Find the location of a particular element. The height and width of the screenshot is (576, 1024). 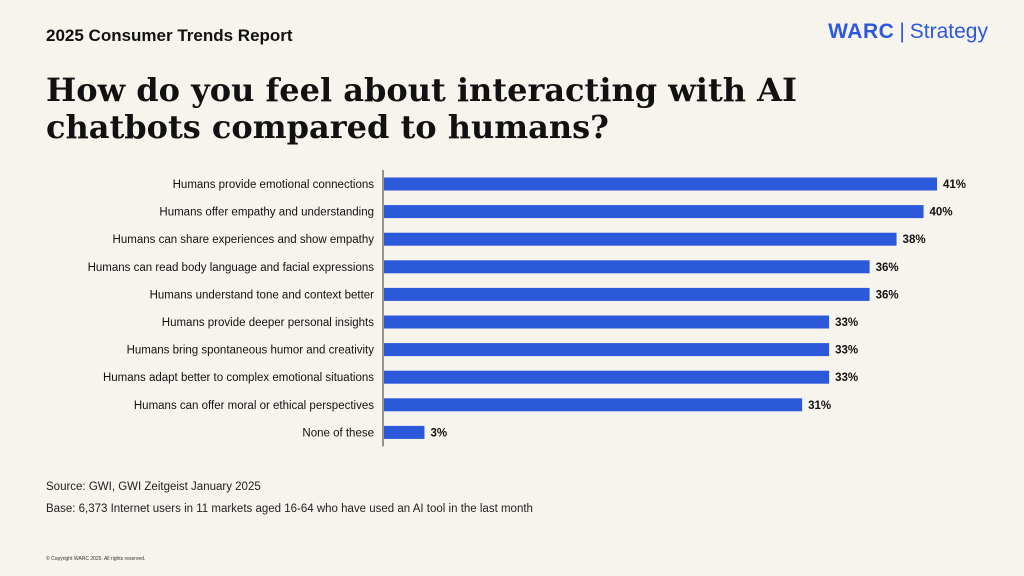

category-label: None of these is located at coordinates (338, 433).